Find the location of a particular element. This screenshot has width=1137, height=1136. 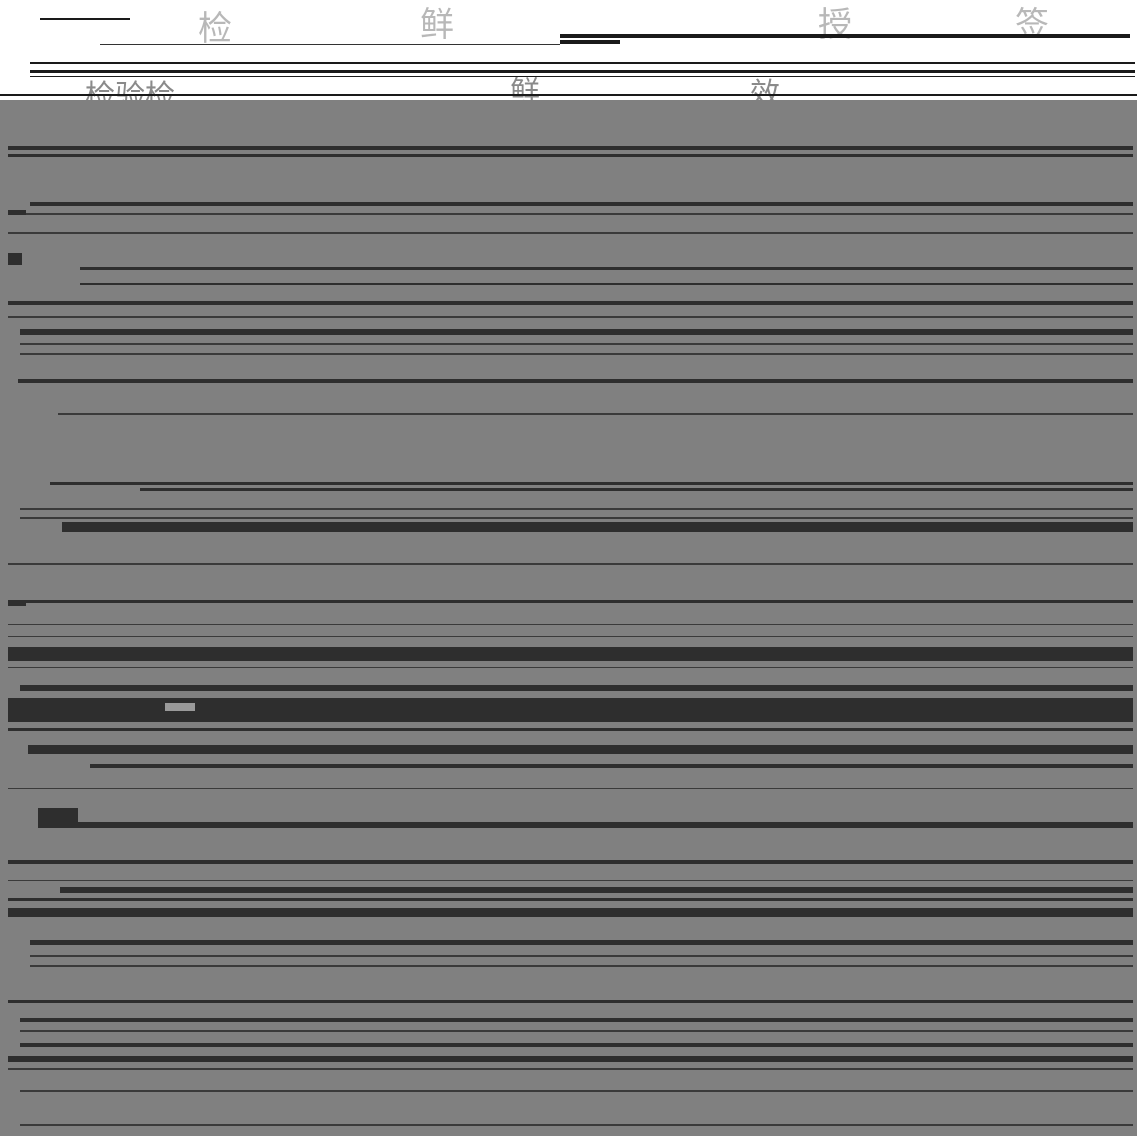

header-glyph-1: 检 is located at coordinates (215, 29).